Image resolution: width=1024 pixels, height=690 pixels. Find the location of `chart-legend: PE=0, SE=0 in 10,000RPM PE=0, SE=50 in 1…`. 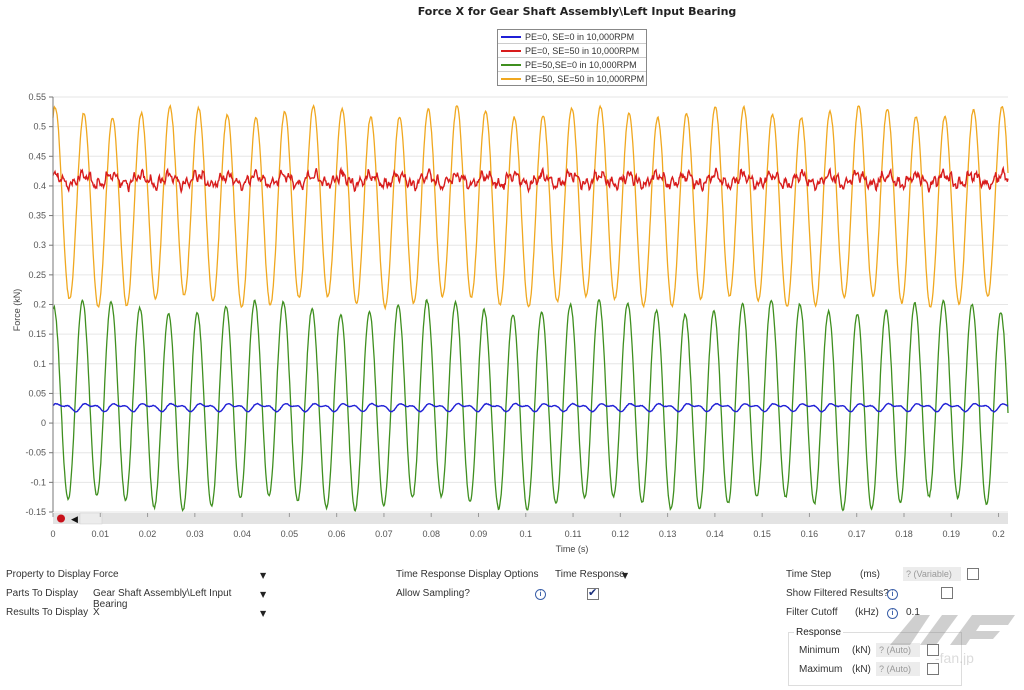

chart-legend: PE=0, SE=0 in 10,000RPM PE=0, SE=50 in 1… is located at coordinates (572, 57).